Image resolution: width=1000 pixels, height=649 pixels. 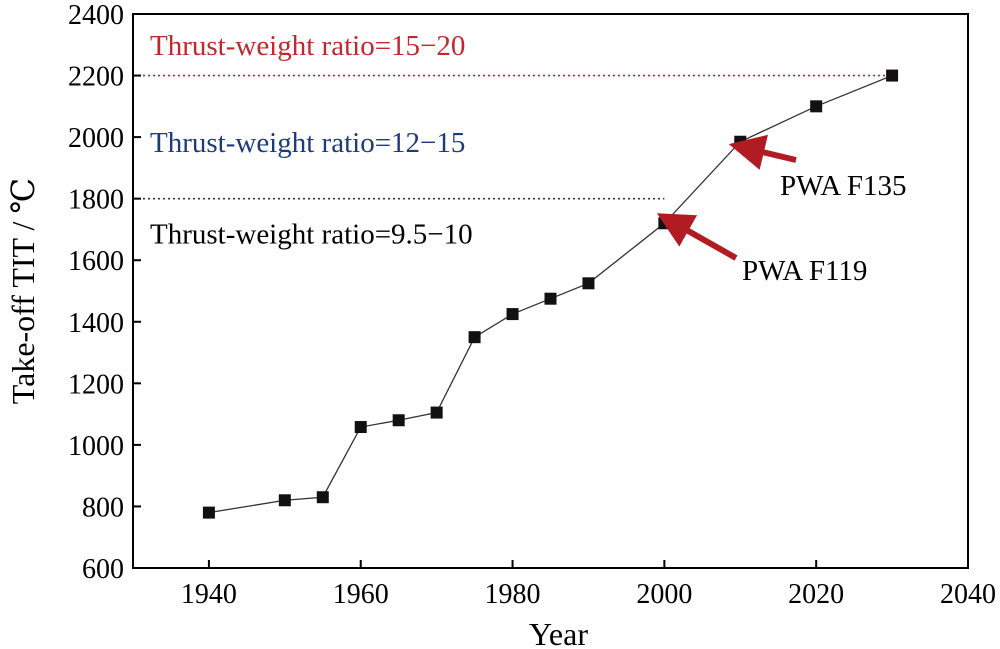 What do you see at coordinates (103, 507) in the screenshot?
I see `y-tick-label: 800` at bounding box center [103, 507].